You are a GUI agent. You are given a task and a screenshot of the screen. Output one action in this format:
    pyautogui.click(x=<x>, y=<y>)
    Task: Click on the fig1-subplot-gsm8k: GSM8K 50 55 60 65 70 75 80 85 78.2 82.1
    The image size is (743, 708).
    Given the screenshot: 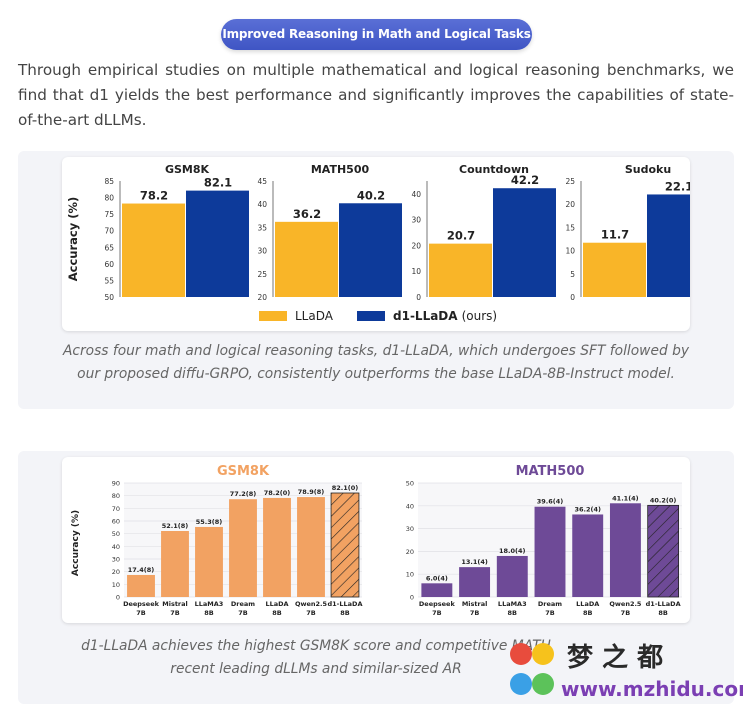 What is the action you would take?
    pyautogui.click(x=176, y=232)
    